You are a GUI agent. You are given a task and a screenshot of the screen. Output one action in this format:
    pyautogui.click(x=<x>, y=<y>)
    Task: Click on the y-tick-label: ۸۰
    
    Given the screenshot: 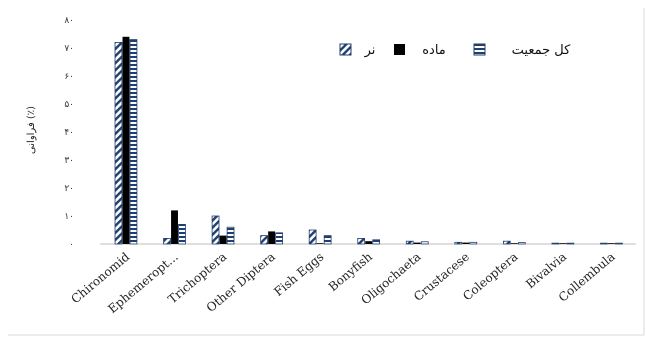 What is the action you would take?
    pyautogui.click(x=69, y=21)
    